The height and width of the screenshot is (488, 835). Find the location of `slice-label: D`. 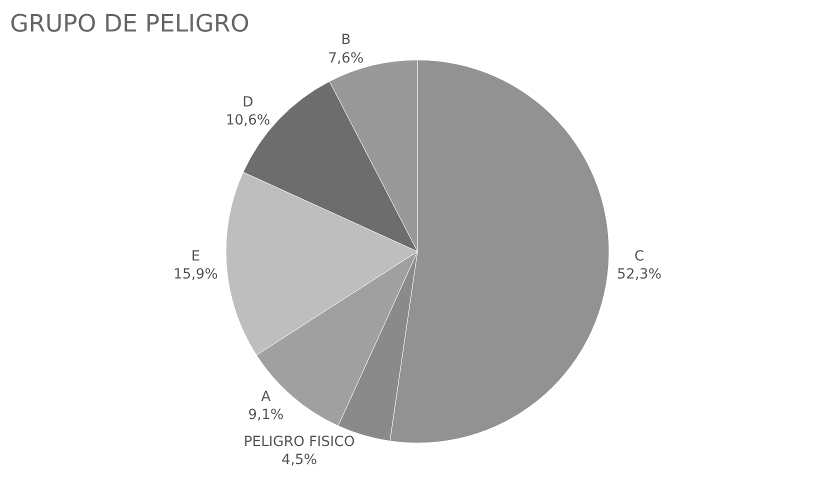

slice-label: D is located at coordinates (248, 102).